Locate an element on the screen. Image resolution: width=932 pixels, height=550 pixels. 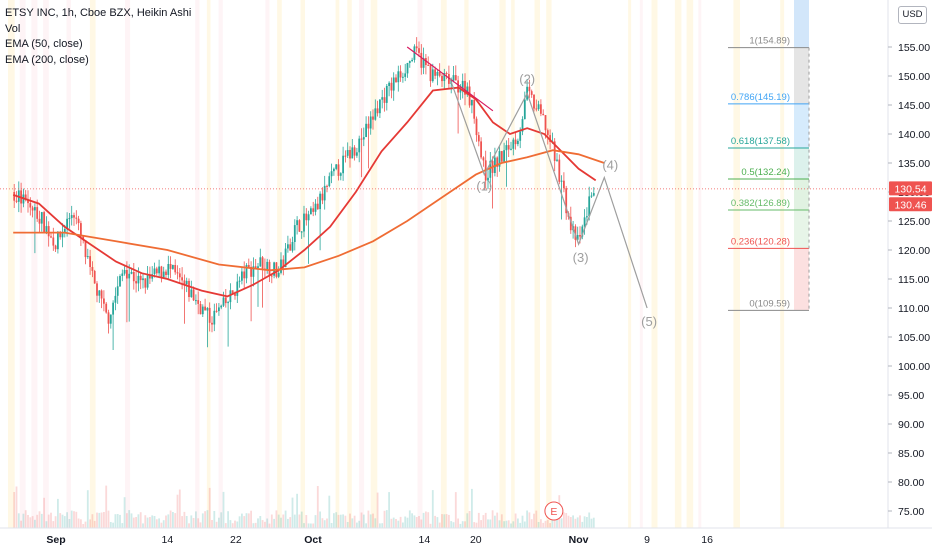
legend-ema200: EMA (200, close) is located at coordinates (47, 59).